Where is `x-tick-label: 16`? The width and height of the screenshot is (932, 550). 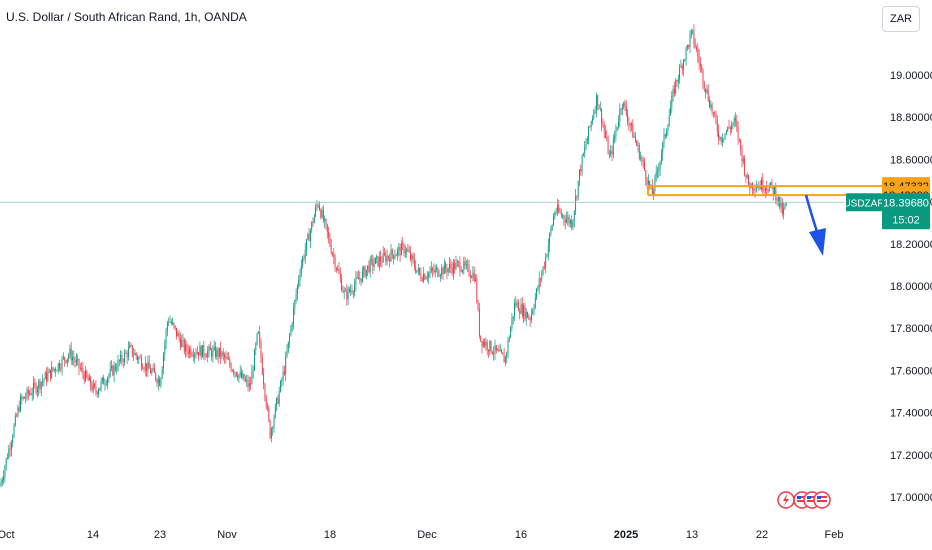 x-tick-label: 16 is located at coordinates (521, 535).